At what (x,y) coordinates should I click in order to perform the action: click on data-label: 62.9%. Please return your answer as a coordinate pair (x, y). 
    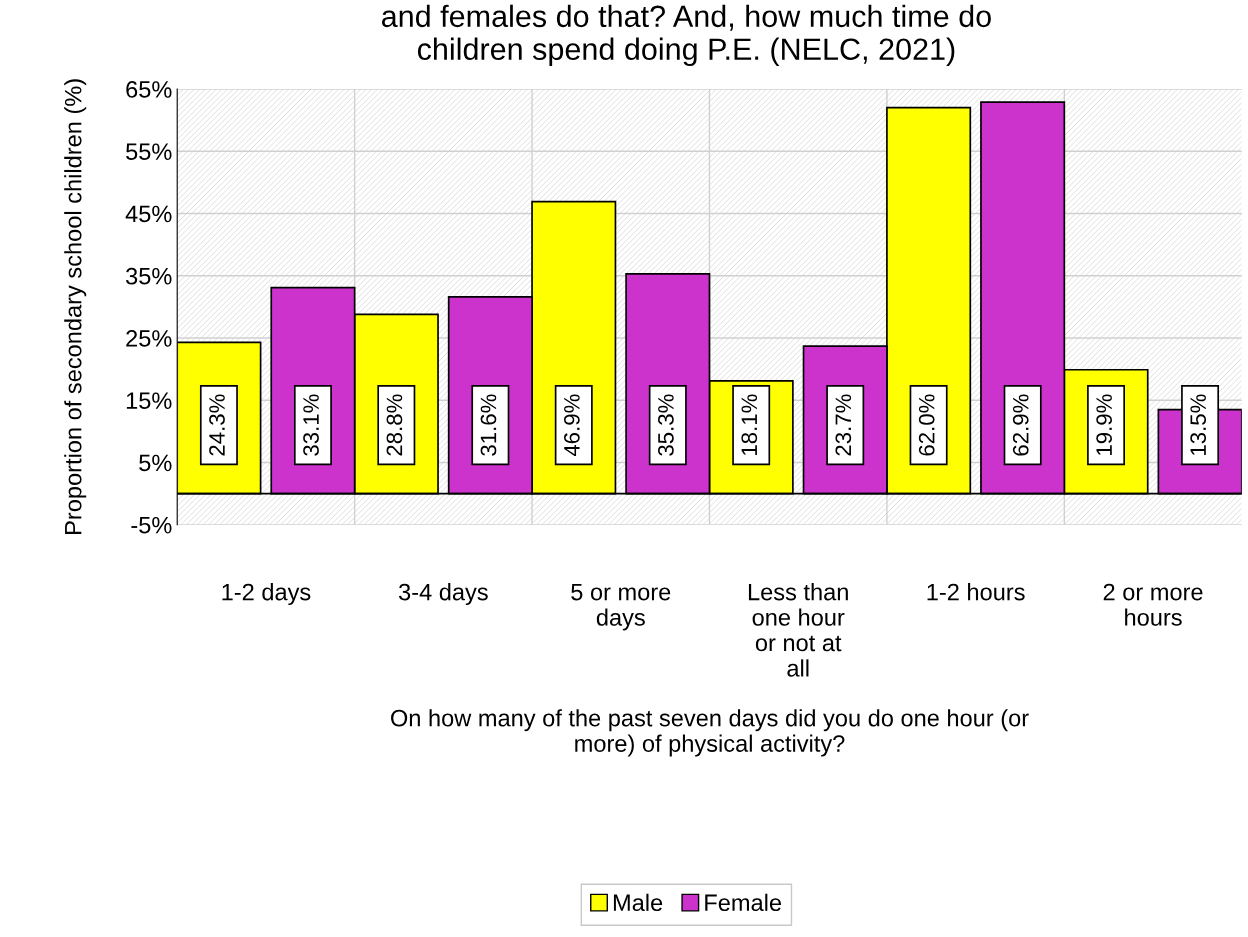
    Looking at the image, I should click on (1020, 425).